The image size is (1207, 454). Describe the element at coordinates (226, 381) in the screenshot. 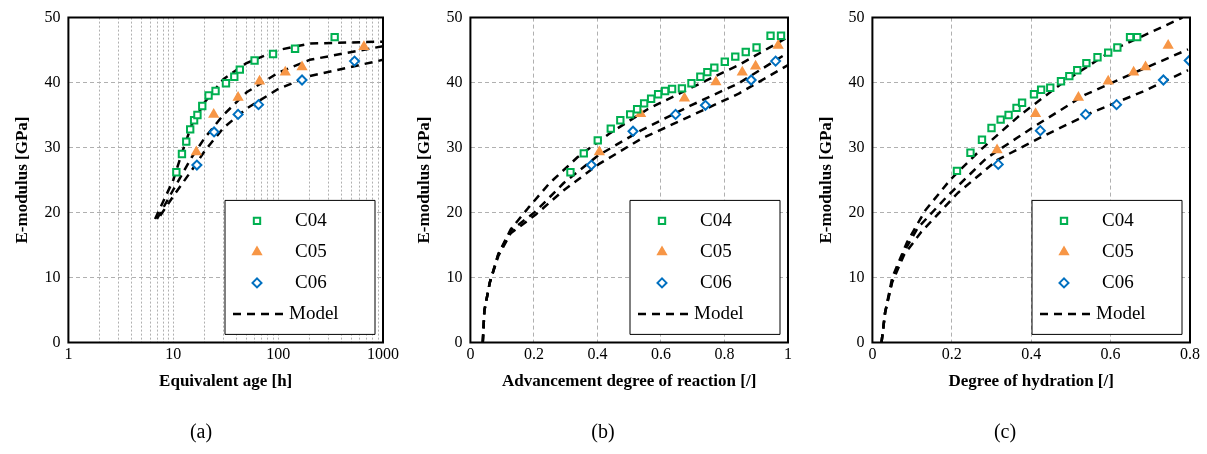

I see `x-axis-title: Equivalent age [h]` at that location.